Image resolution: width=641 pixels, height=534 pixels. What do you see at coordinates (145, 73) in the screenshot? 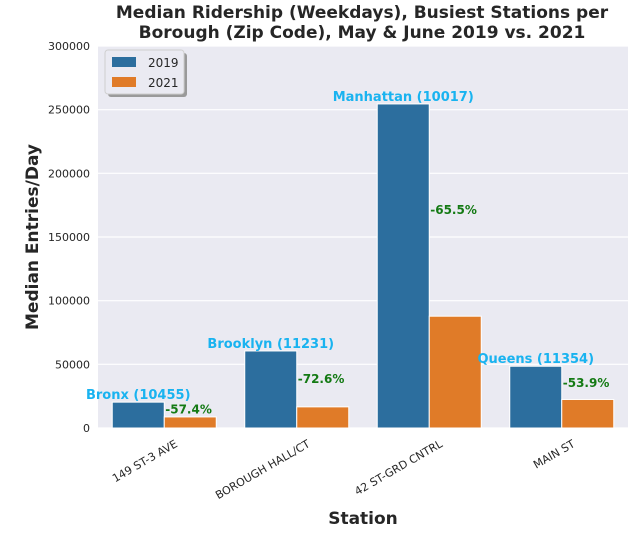
I see `legend: 2019 2021` at bounding box center [145, 73].